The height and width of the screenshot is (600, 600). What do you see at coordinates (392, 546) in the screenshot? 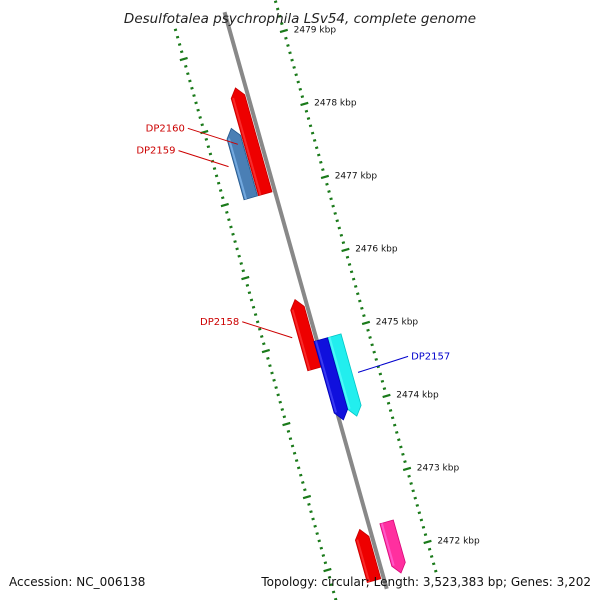
I see `gene-arrow-pink-bottom` at bounding box center [392, 546].